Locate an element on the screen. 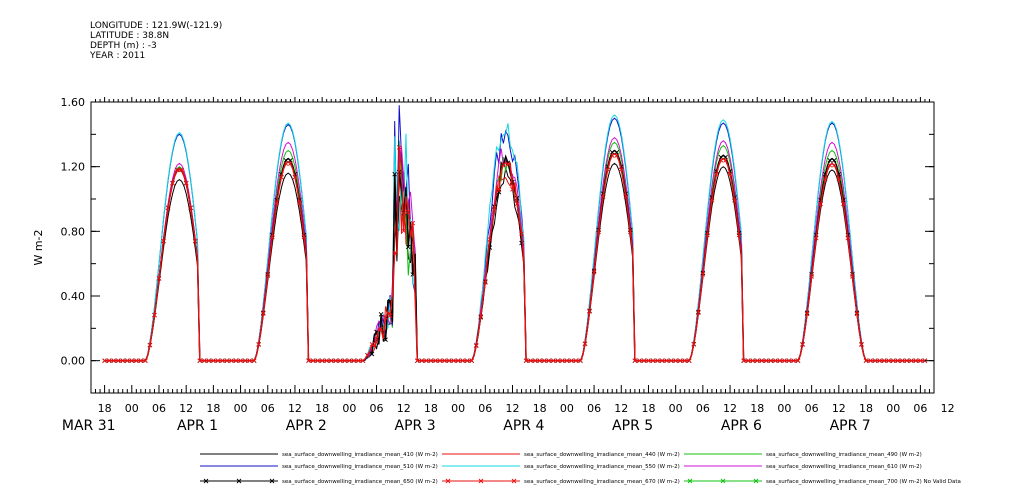 This screenshot has height=504, width=1009. y-tick-label: 0.80 is located at coordinates (73, 231).